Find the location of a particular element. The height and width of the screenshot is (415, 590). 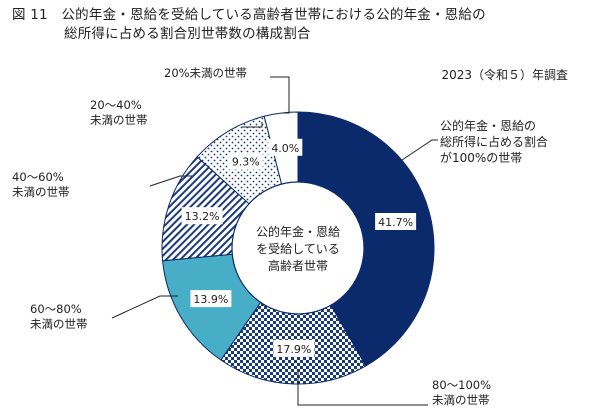

value-label-slice-20-40: 9.3% is located at coordinates (245, 161).